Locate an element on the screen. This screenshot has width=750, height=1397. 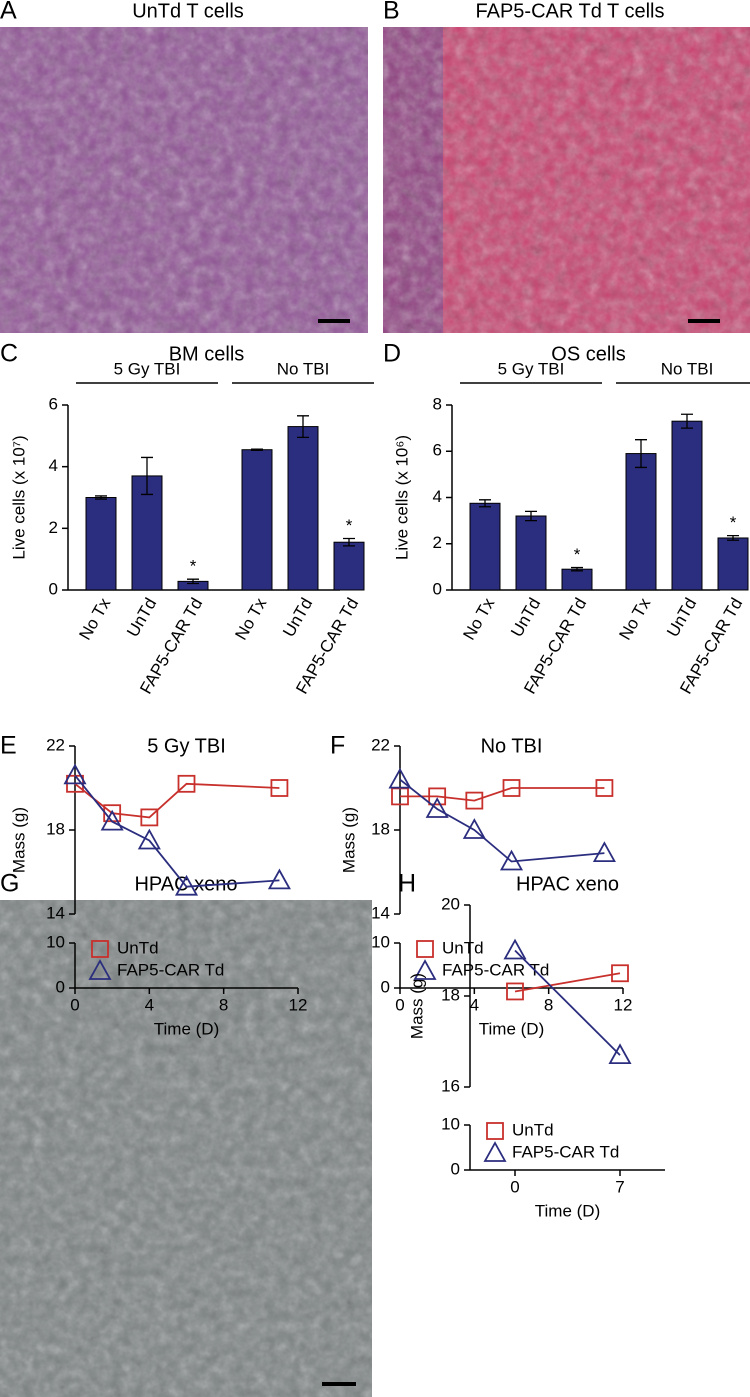
x-tick-label: 4 is located at coordinates (149, 1004).